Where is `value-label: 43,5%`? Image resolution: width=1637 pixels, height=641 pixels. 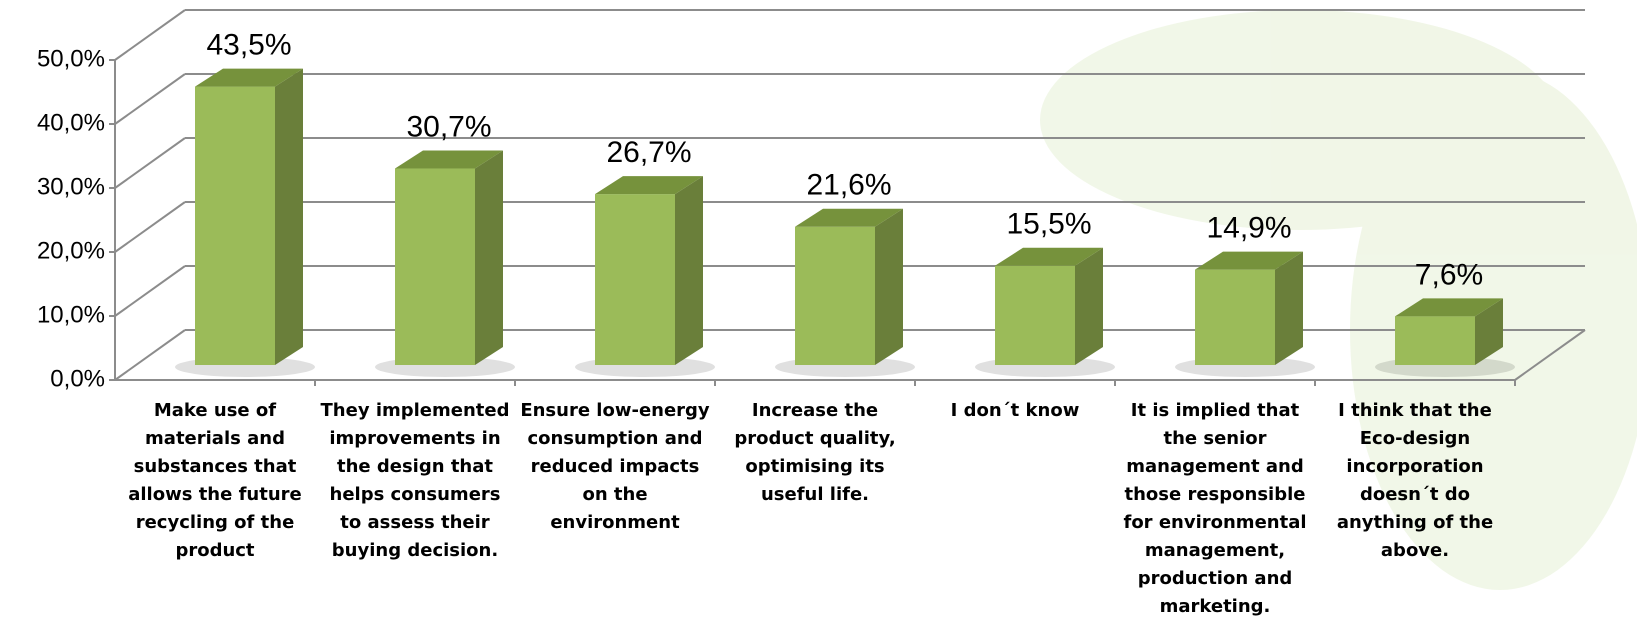 value-label: 43,5% is located at coordinates (248, 45).